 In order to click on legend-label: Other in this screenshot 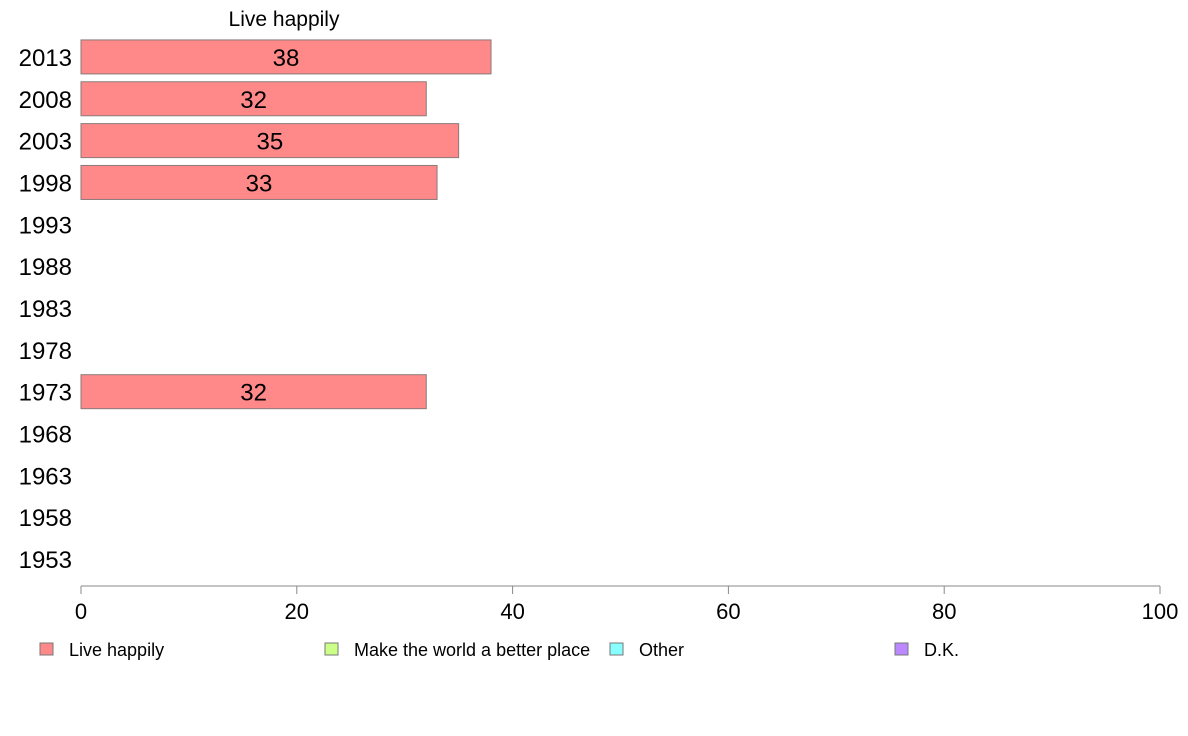, I will do `click(661, 650)`.